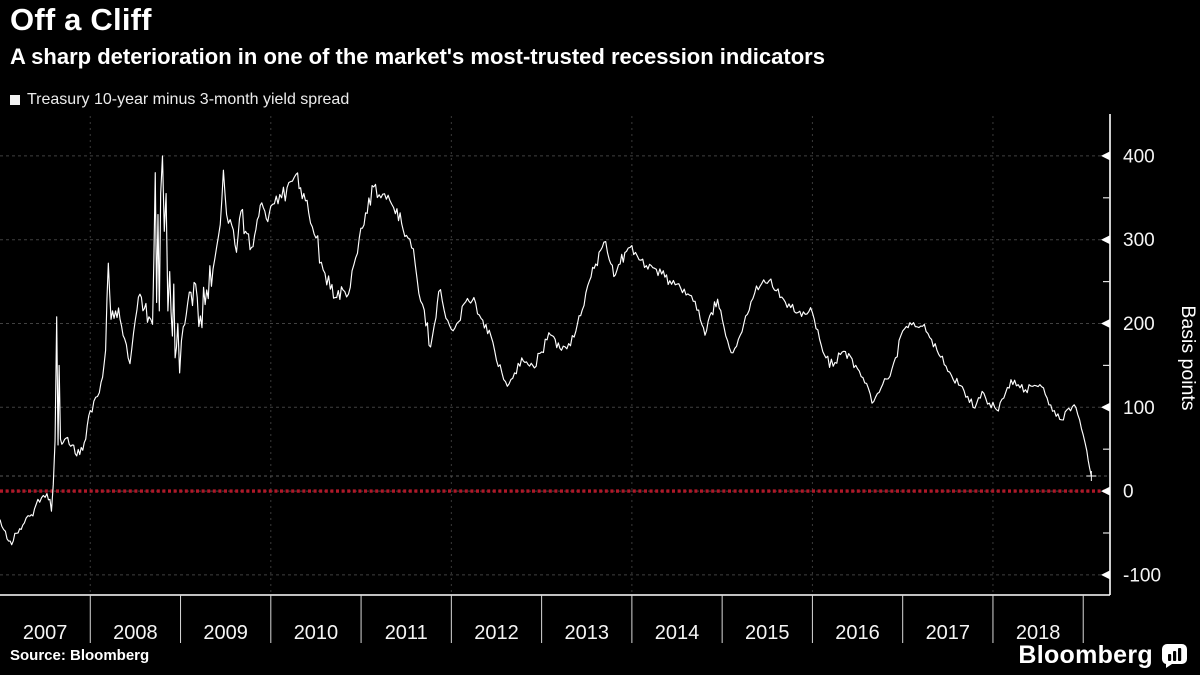 The width and height of the screenshot is (1200, 675). Describe the element at coordinates (1131, 354) in the screenshot. I see `y-axis: 400 300 200 100 0 -100` at that location.